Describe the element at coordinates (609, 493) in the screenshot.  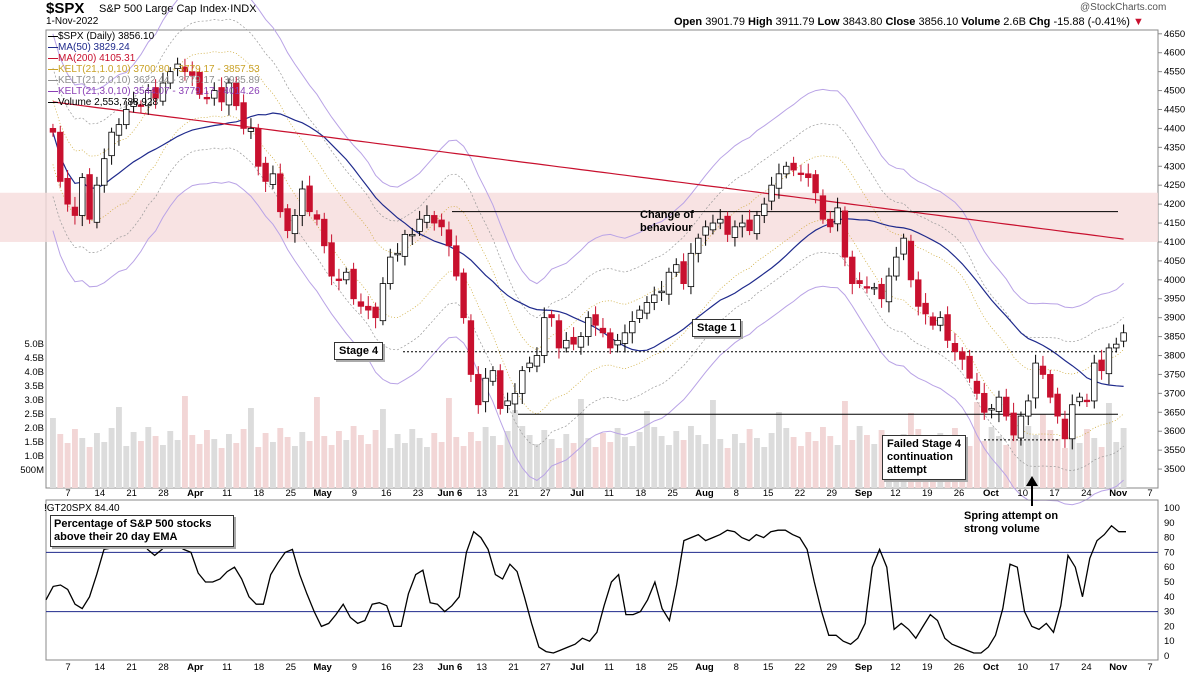
I see `price-x-label: 11` at that location.